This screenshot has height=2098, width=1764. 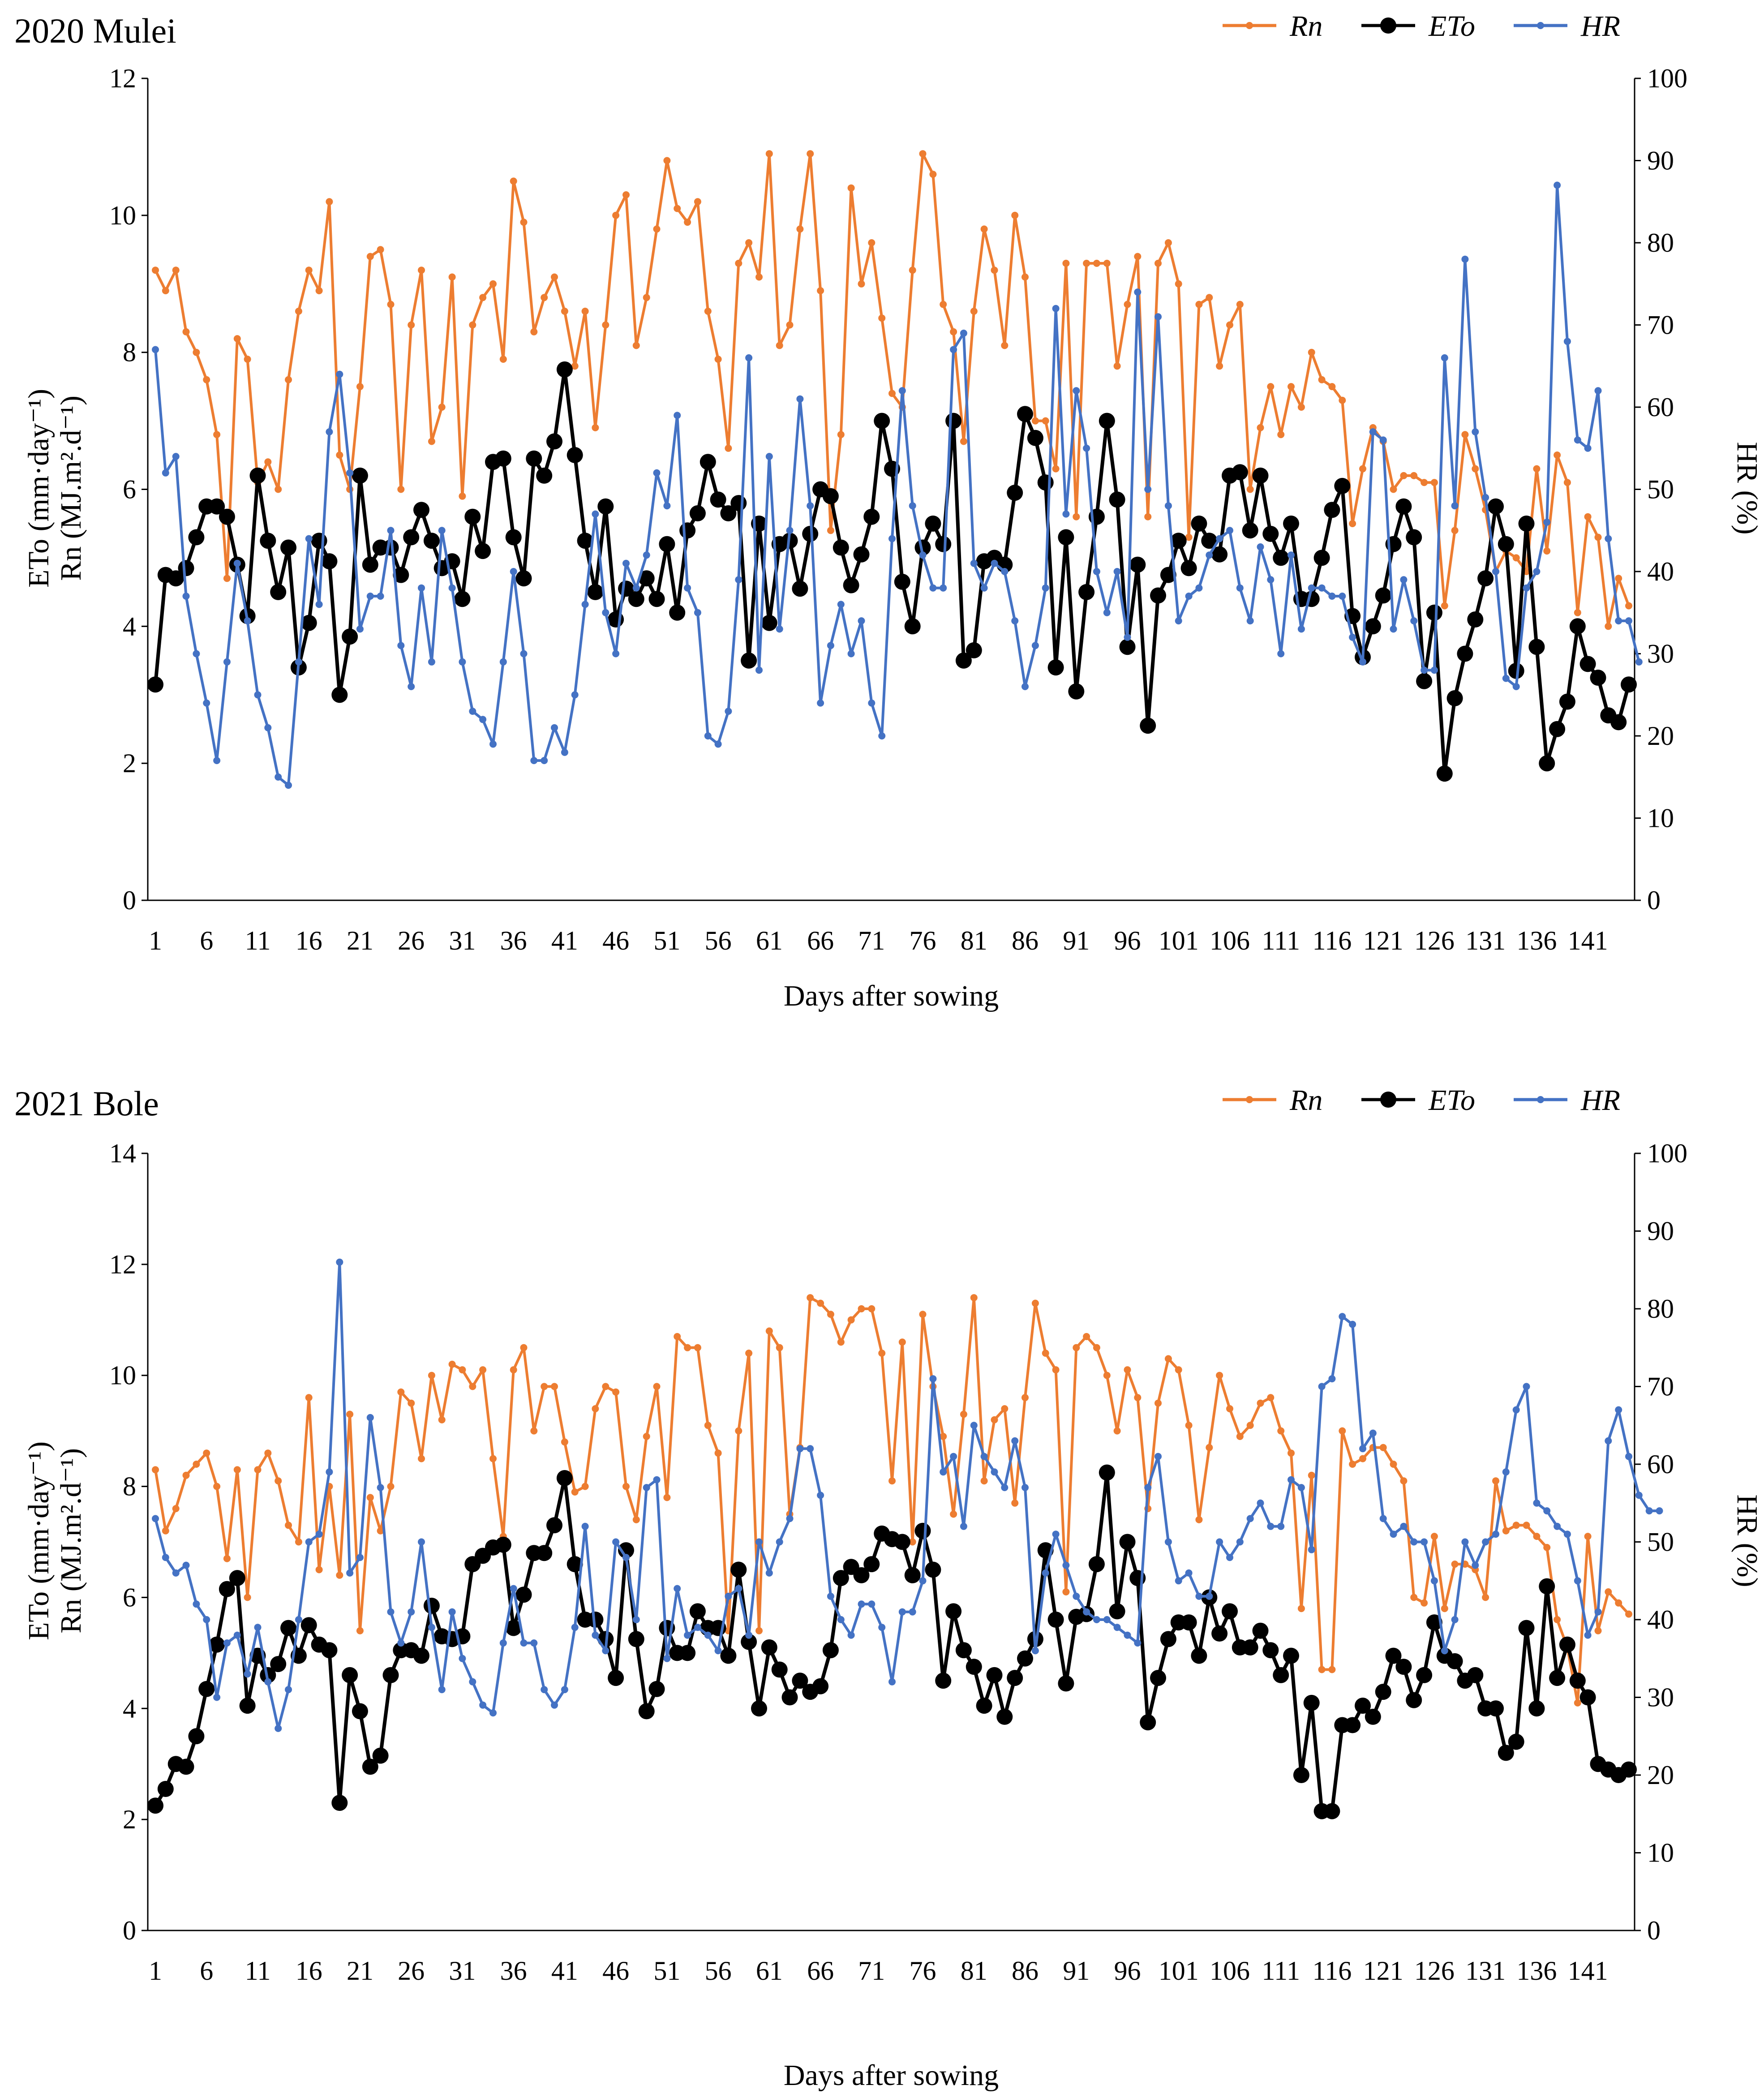 I want to click on left-y-tick-label: 8, so click(x=129, y=1487).